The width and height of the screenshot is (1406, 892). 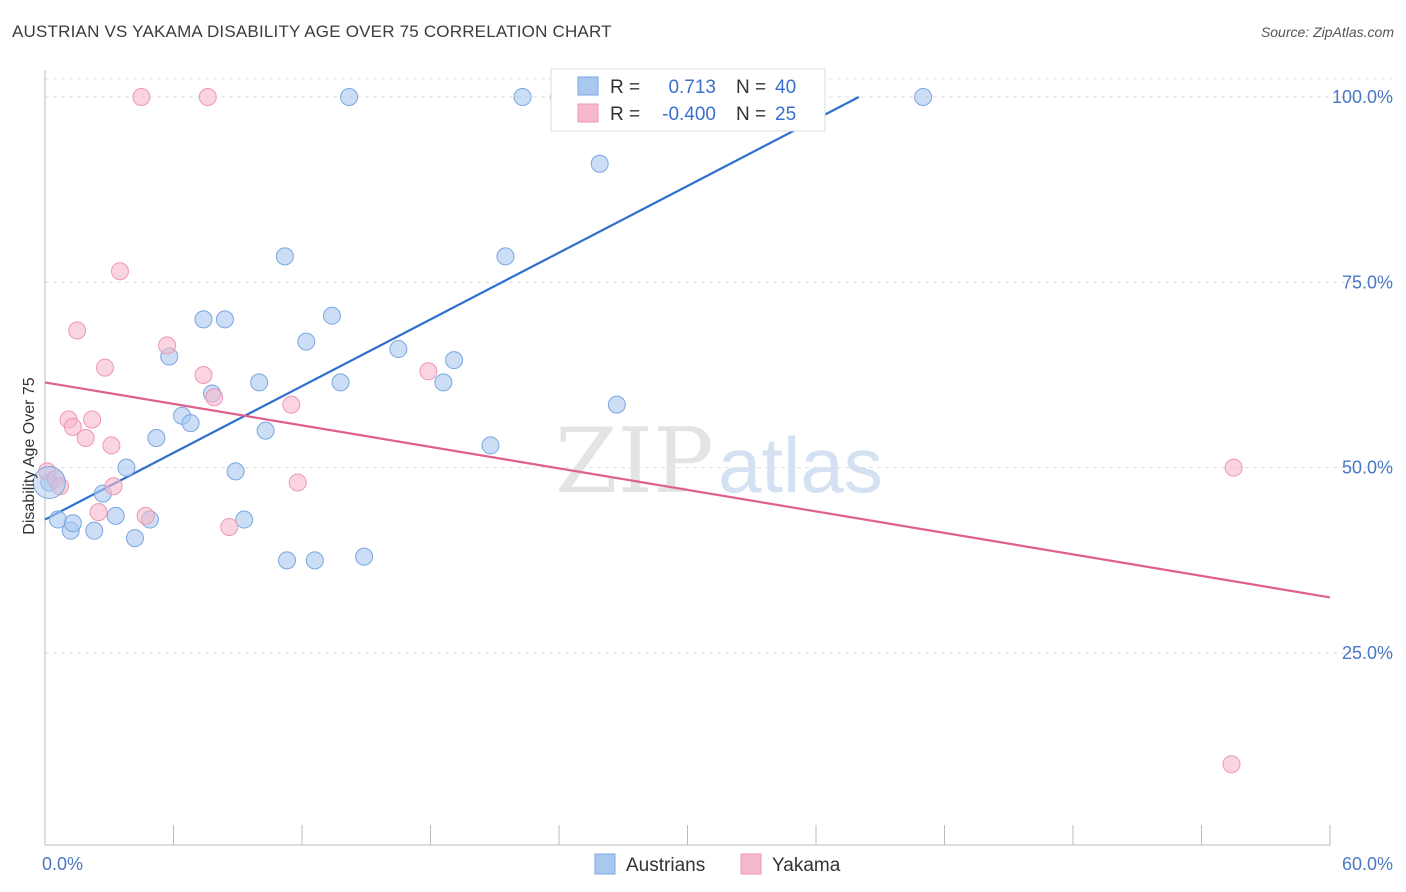 I want to click on legend-r-value-austrians: 0.713, so click(x=692, y=87).